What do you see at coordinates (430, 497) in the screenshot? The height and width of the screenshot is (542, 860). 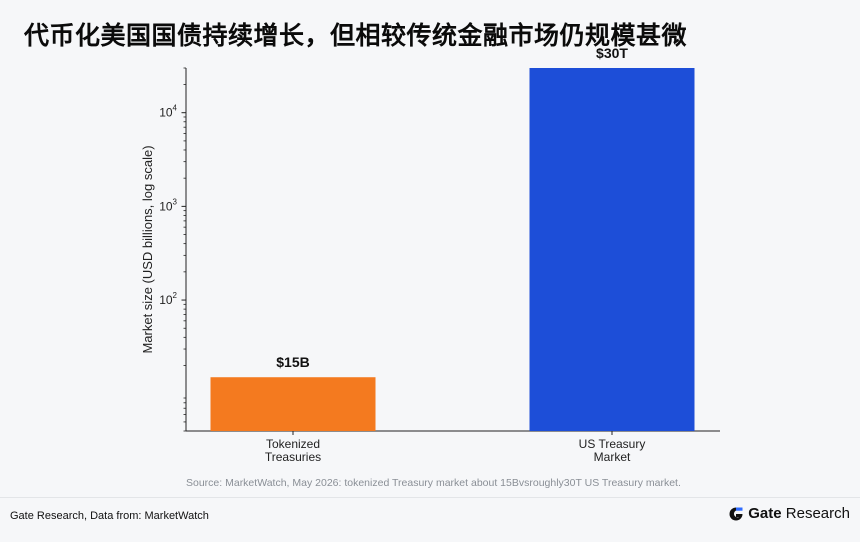 I see `footer-divider` at bounding box center [430, 497].